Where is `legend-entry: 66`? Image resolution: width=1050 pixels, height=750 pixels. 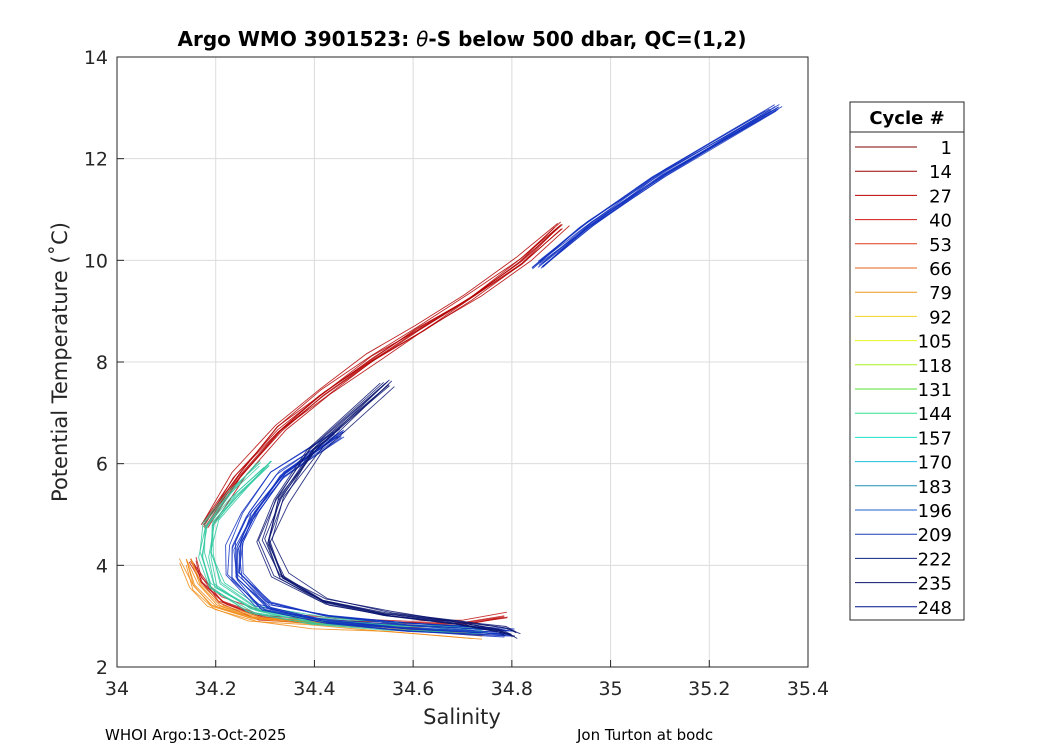
legend-entry: 66 is located at coordinates (903, 269).